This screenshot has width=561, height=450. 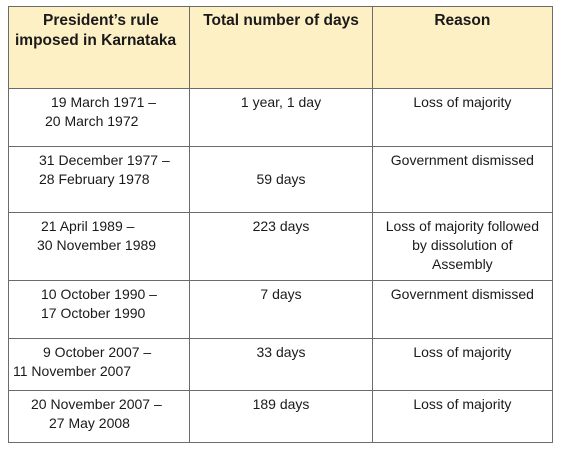 What do you see at coordinates (96, 404) in the screenshot?
I see `period-start: 20 November 2007 –` at bounding box center [96, 404].